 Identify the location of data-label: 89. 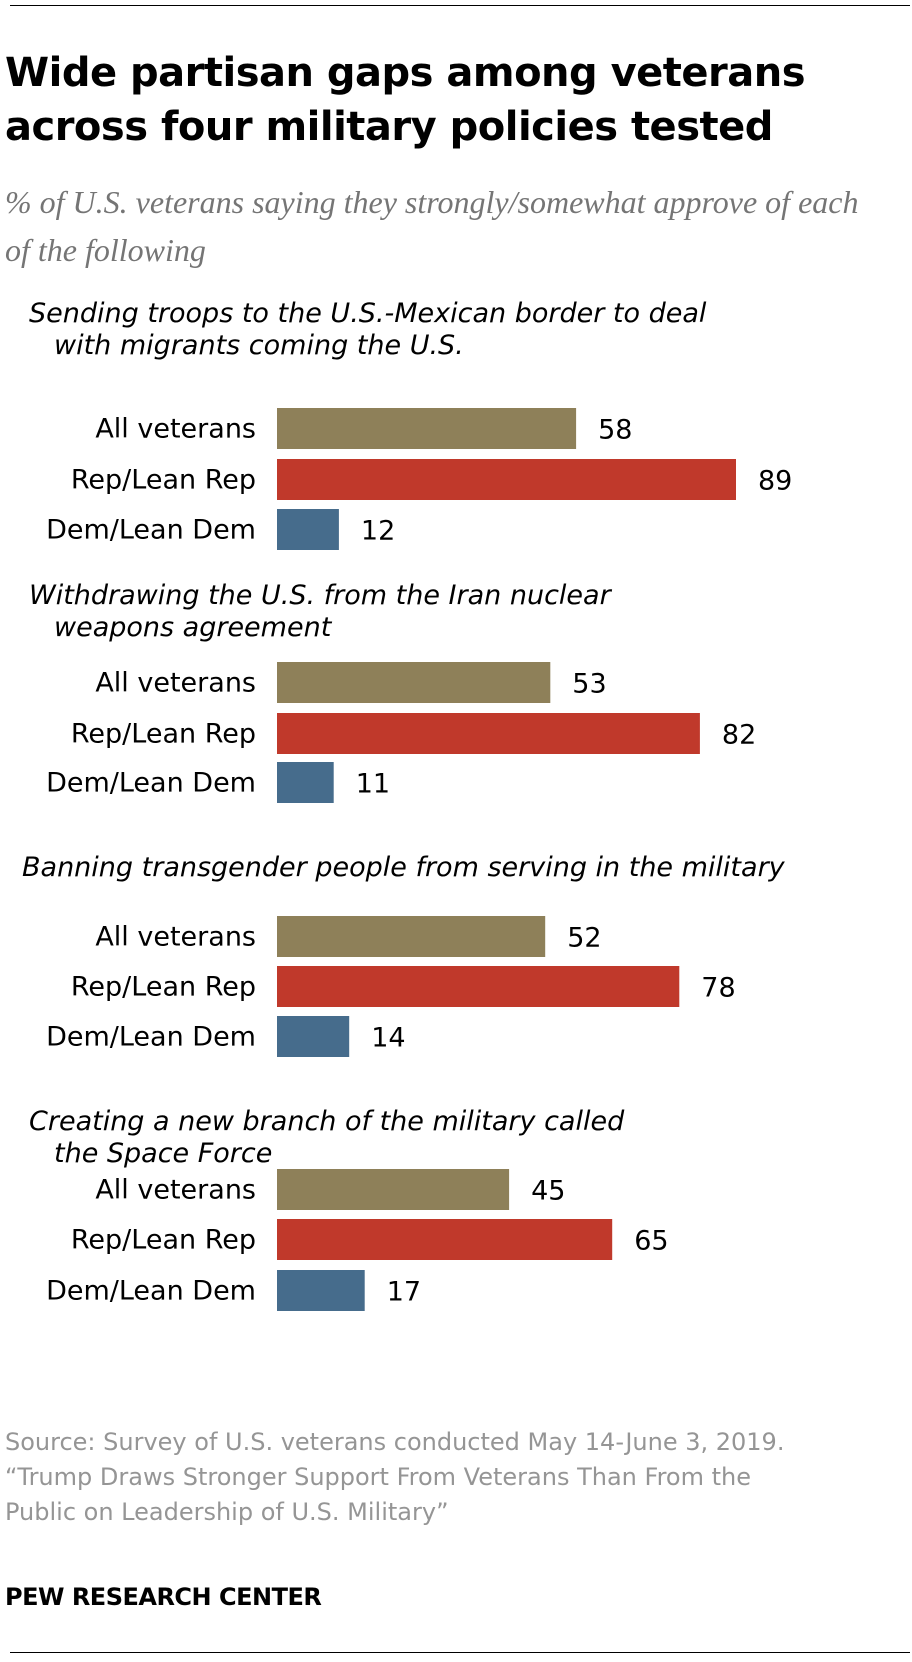
(775, 481).